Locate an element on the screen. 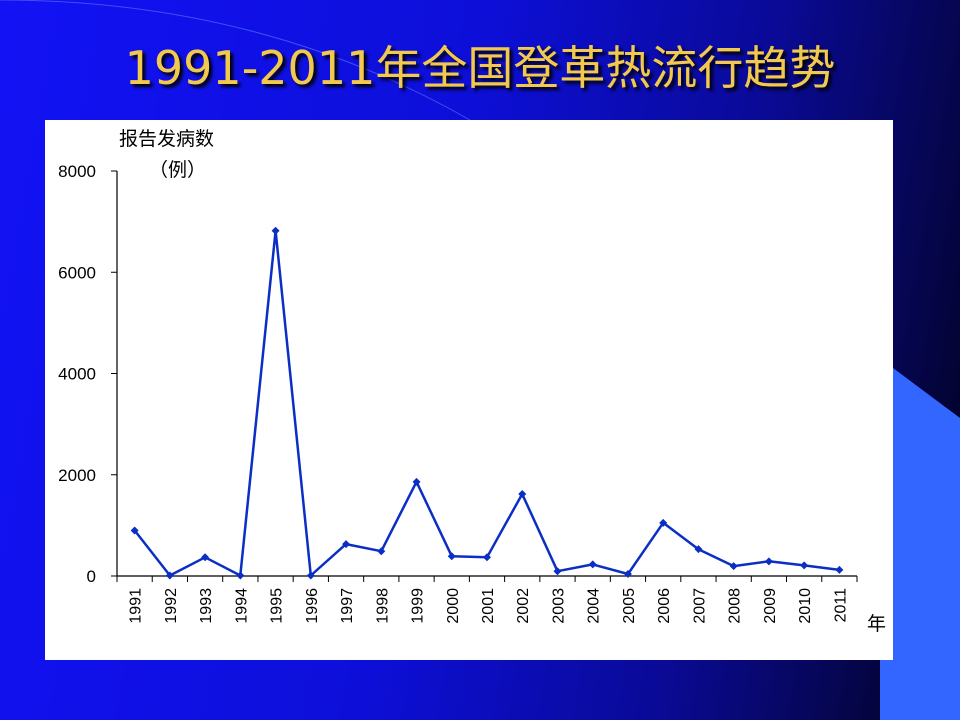 The image size is (960, 720). x-tick-label: 1998 is located at coordinates (382, 606).